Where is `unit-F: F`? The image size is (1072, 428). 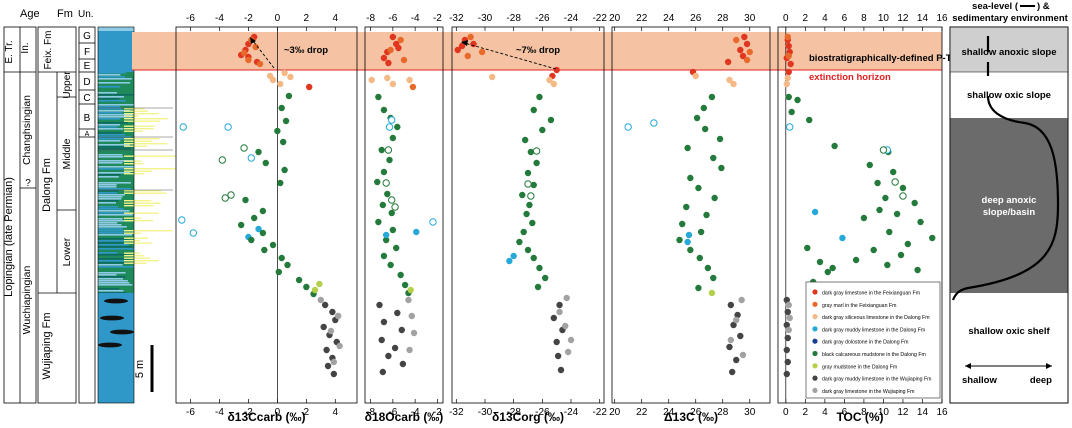 unit-F: F is located at coordinates (87, 52).